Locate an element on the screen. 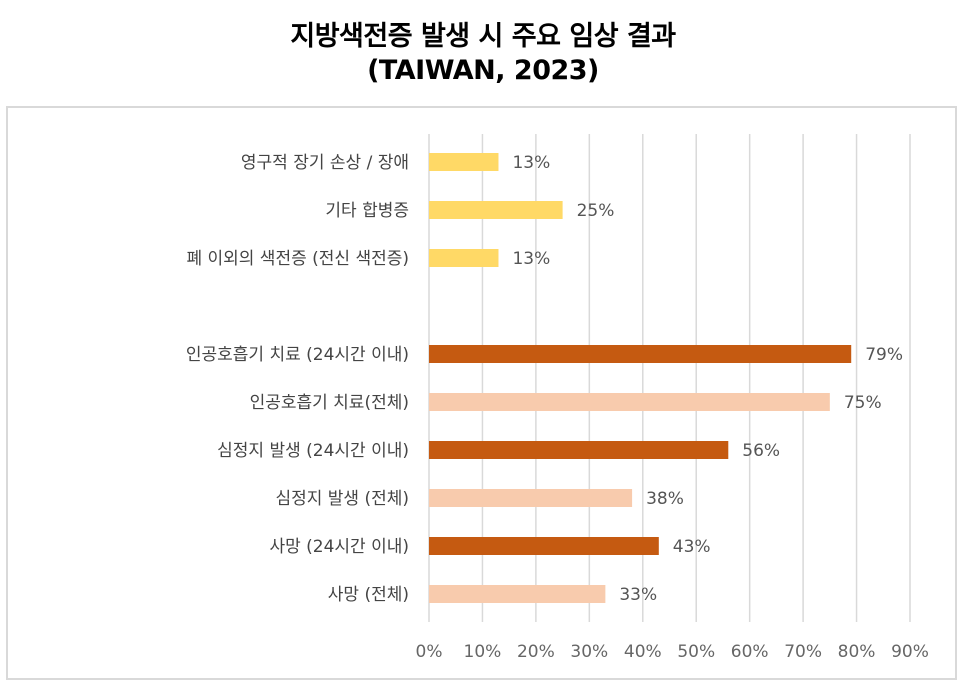 This screenshot has width=966, height=688. chart-title: 지방색전증 발생 시 주요 임상 결과 is located at coordinates (483, 36).